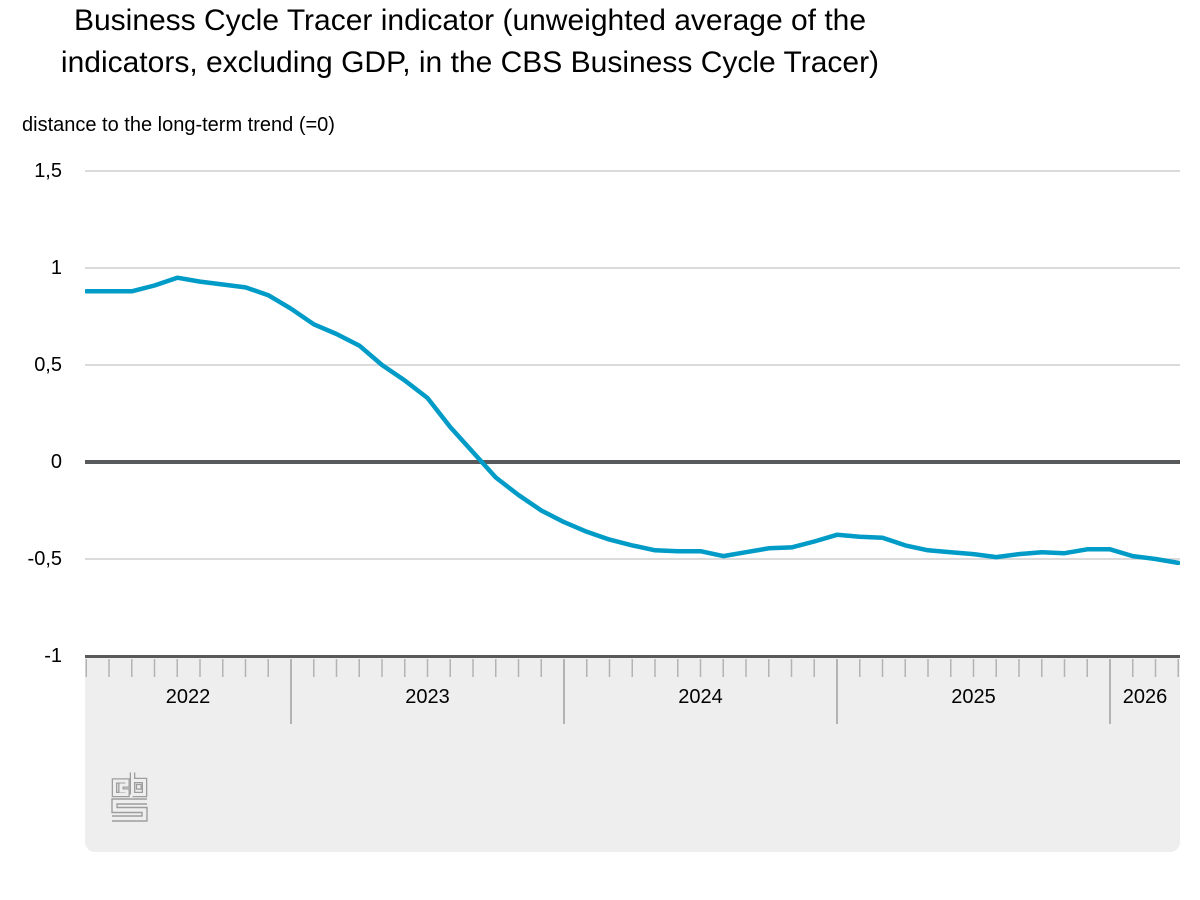 This screenshot has height=900, width=1200. What do you see at coordinates (1145, 697) in the screenshot?
I see `x-year-label-2026: 2026` at bounding box center [1145, 697].